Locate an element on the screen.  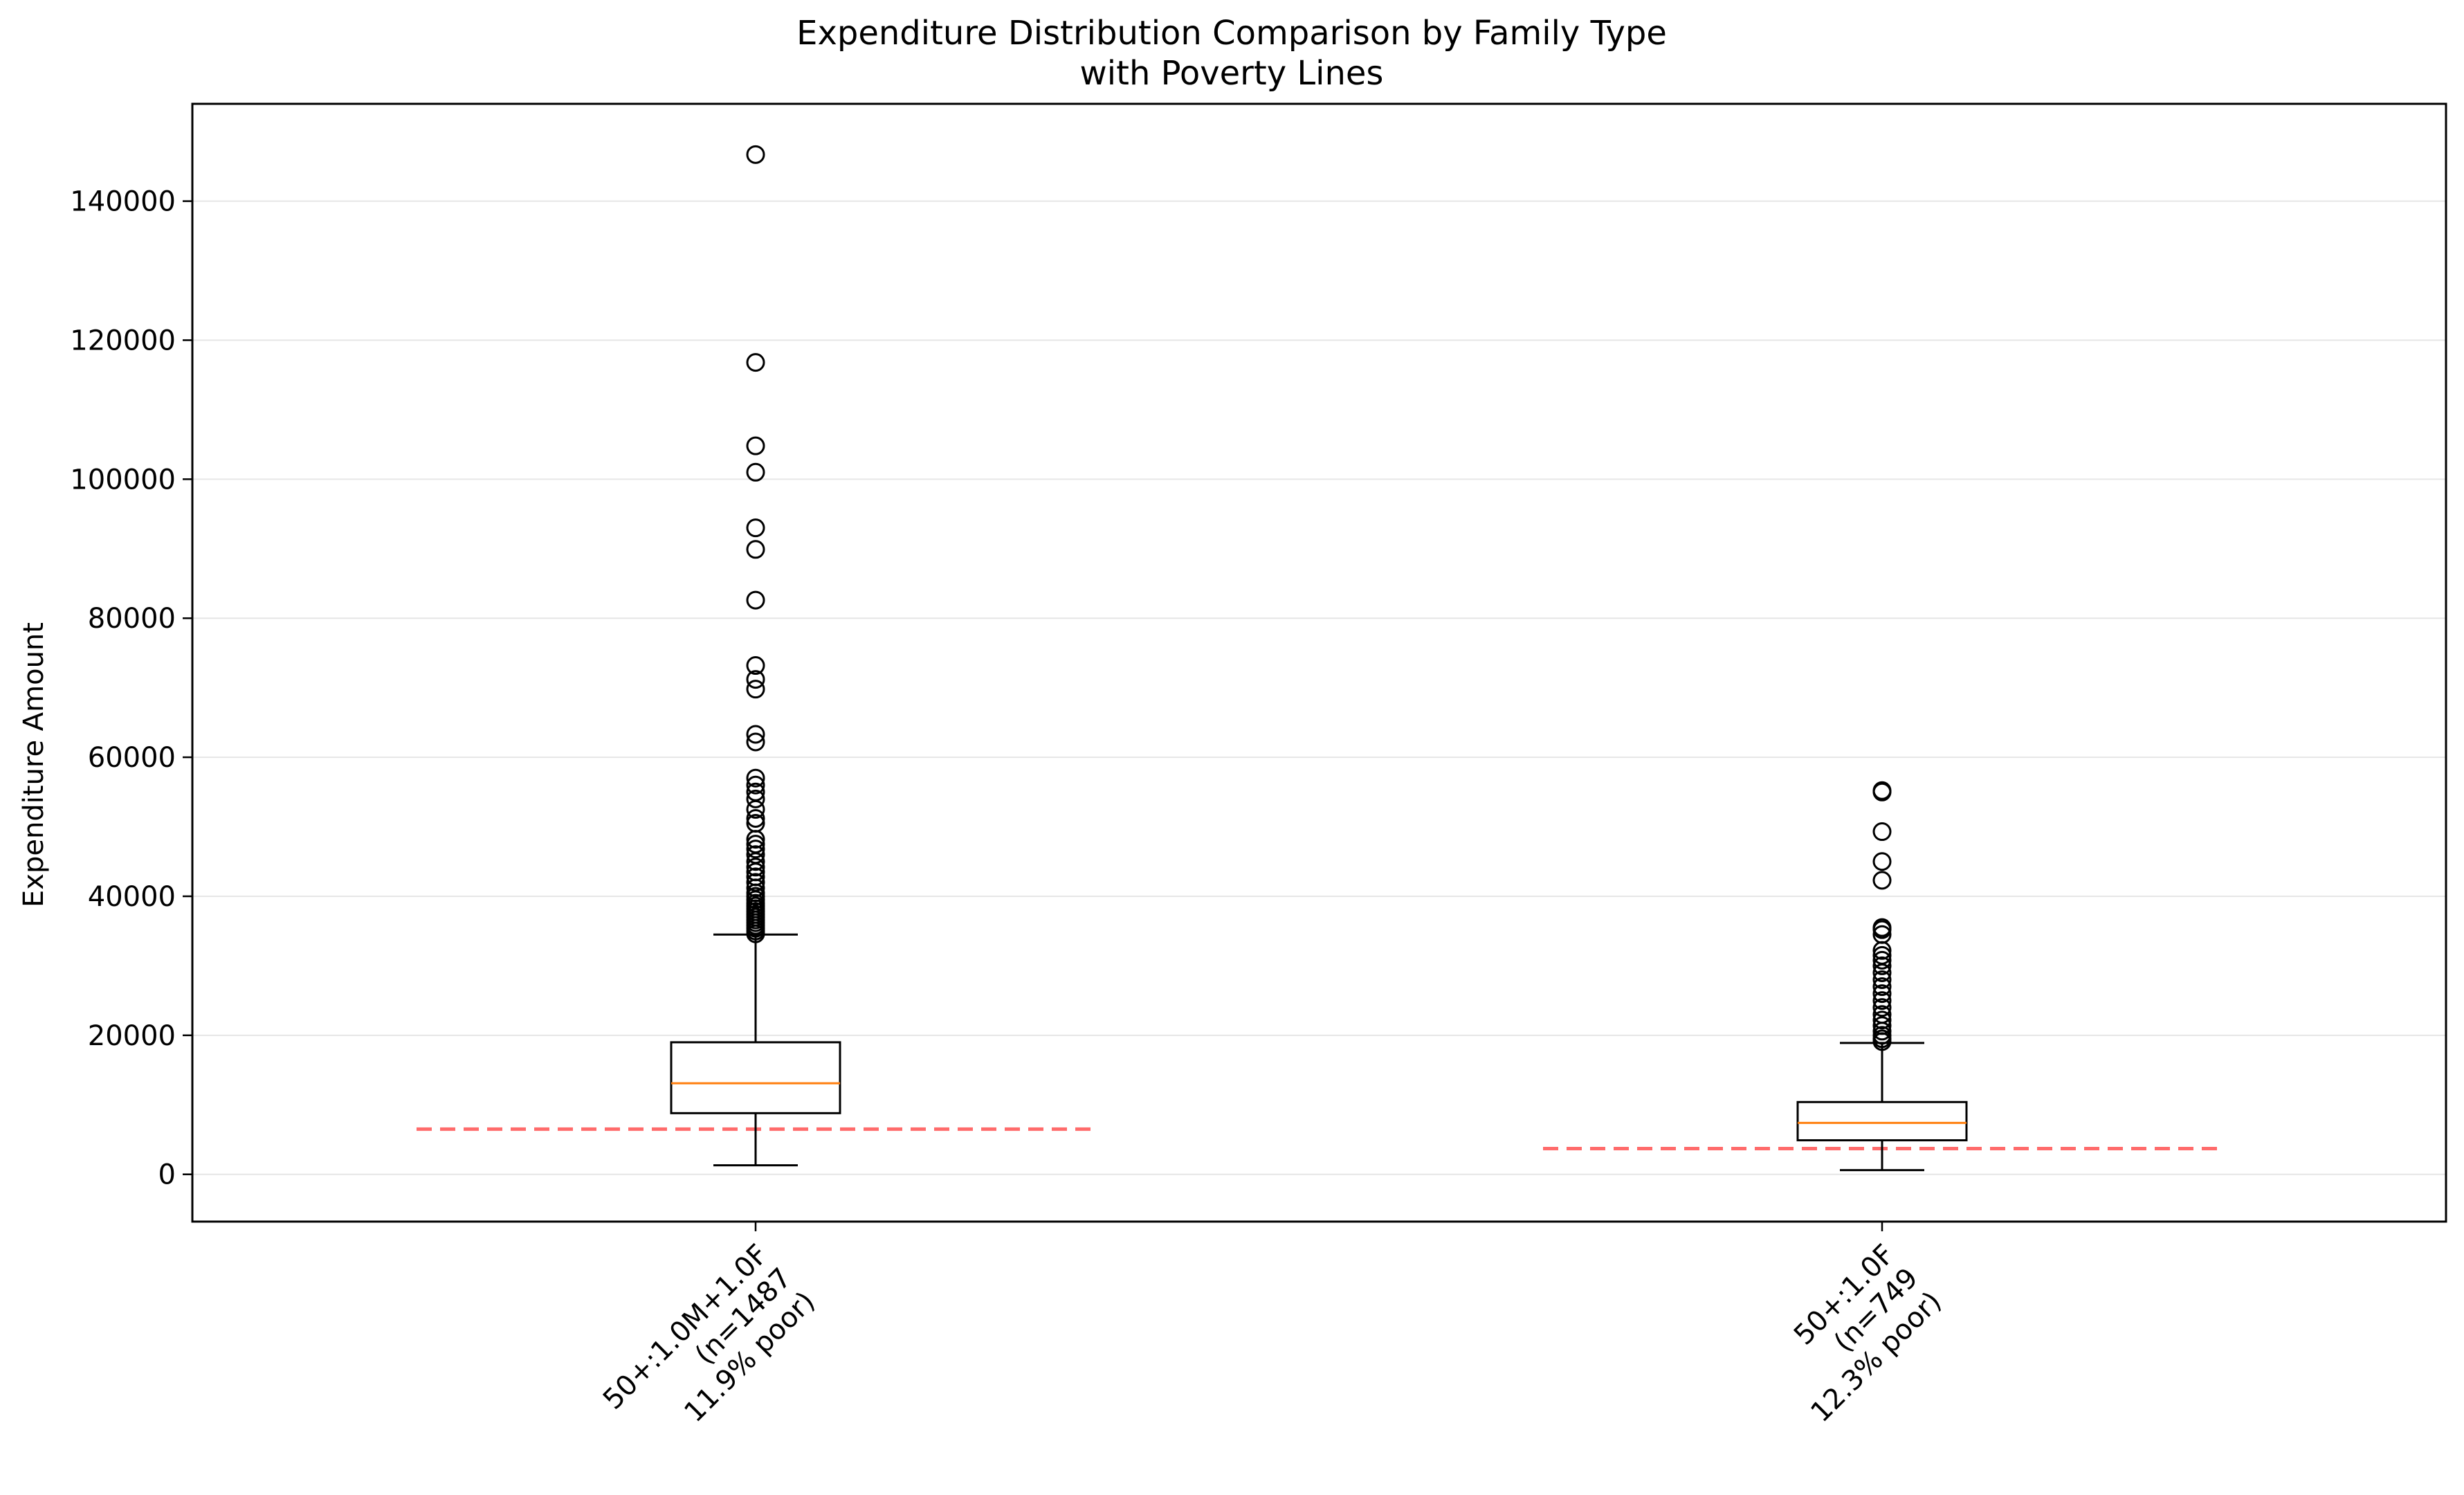
y-tick-label: 40000 is located at coordinates (132, 897).